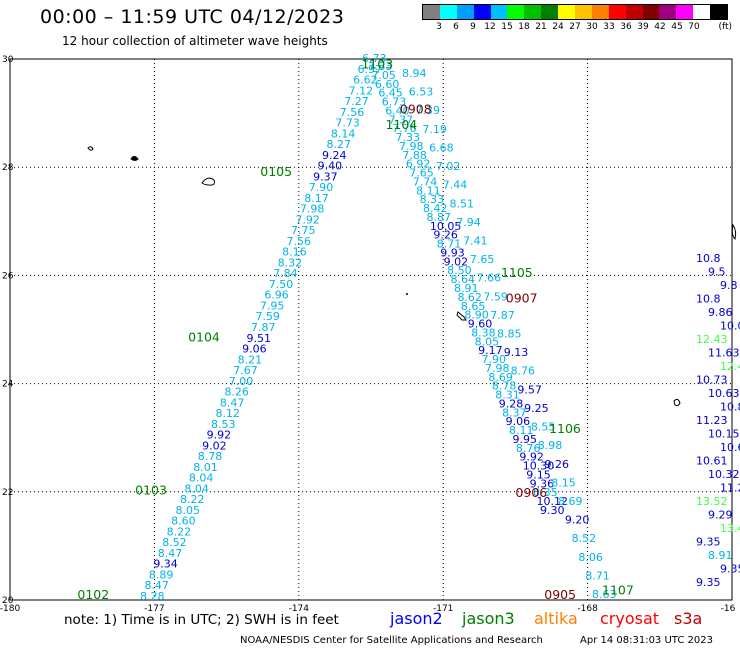 This screenshot has height=650, width=740. I want to click on swh-value-descending: 9.26, so click(445, 235).